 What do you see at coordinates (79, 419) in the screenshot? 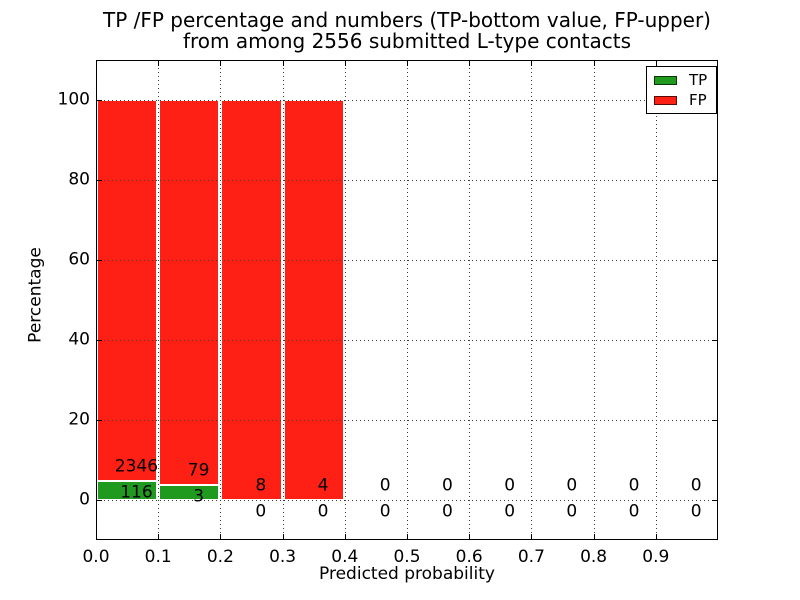
I see `y-tick-label: 20` at bounding box center [79, 419].